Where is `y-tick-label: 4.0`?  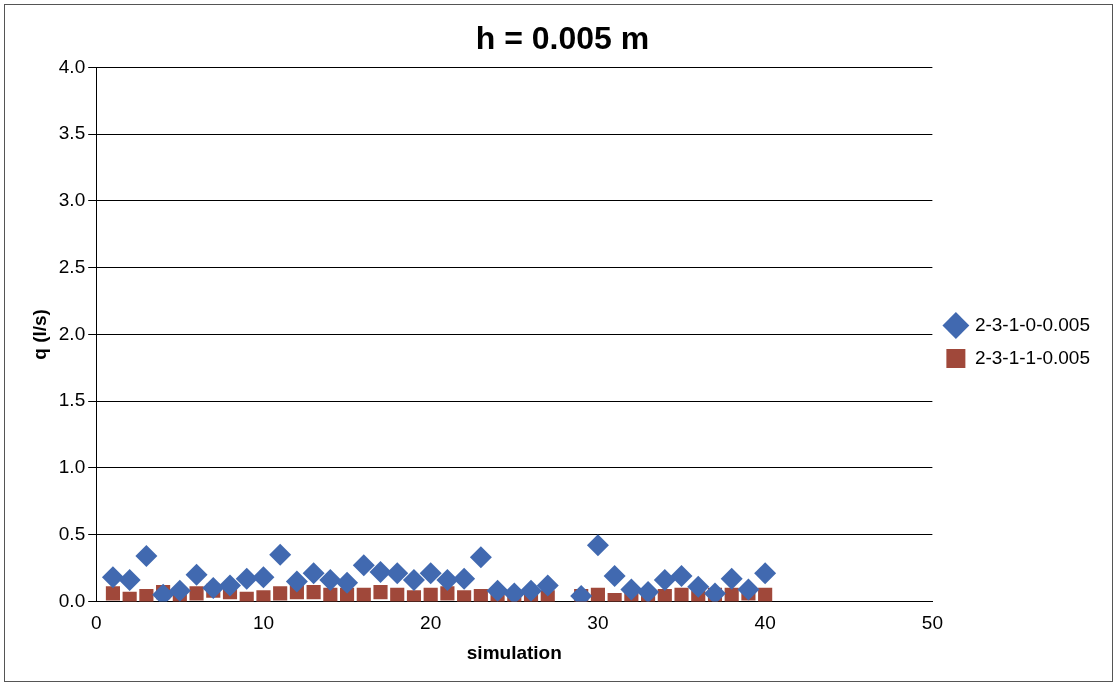 y-tick-label: 4.0 is located at coordinates (72, 66).